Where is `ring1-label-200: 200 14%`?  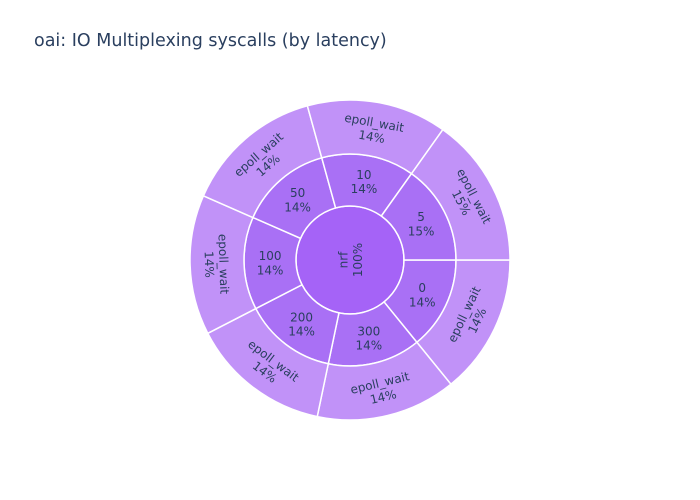 ring1-label-200: 200 14% is located at coordinates (301, 324).